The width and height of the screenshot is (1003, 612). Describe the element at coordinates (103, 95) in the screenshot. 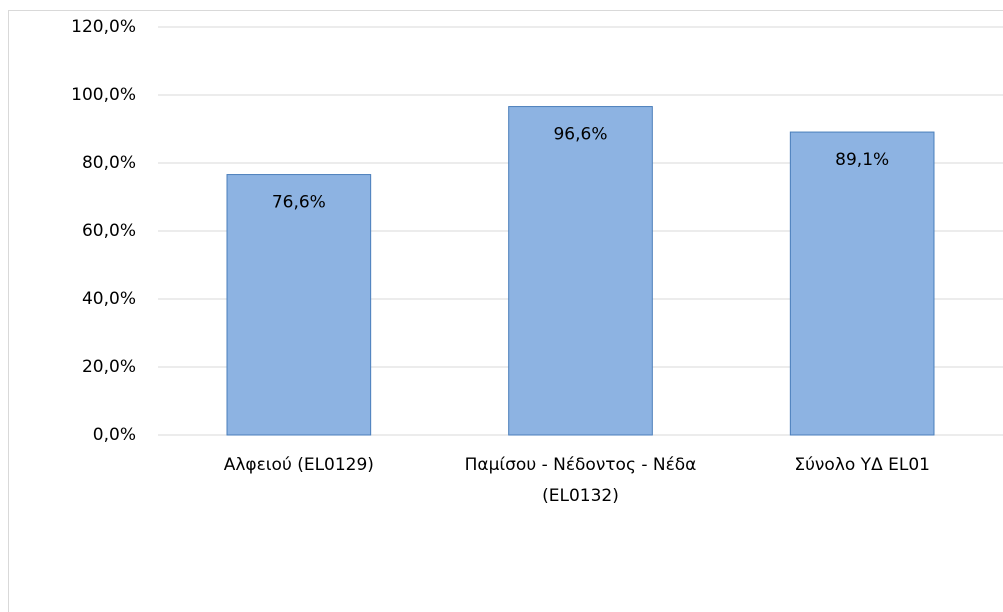

I see `y-tick-label: 100,0%` at that location.